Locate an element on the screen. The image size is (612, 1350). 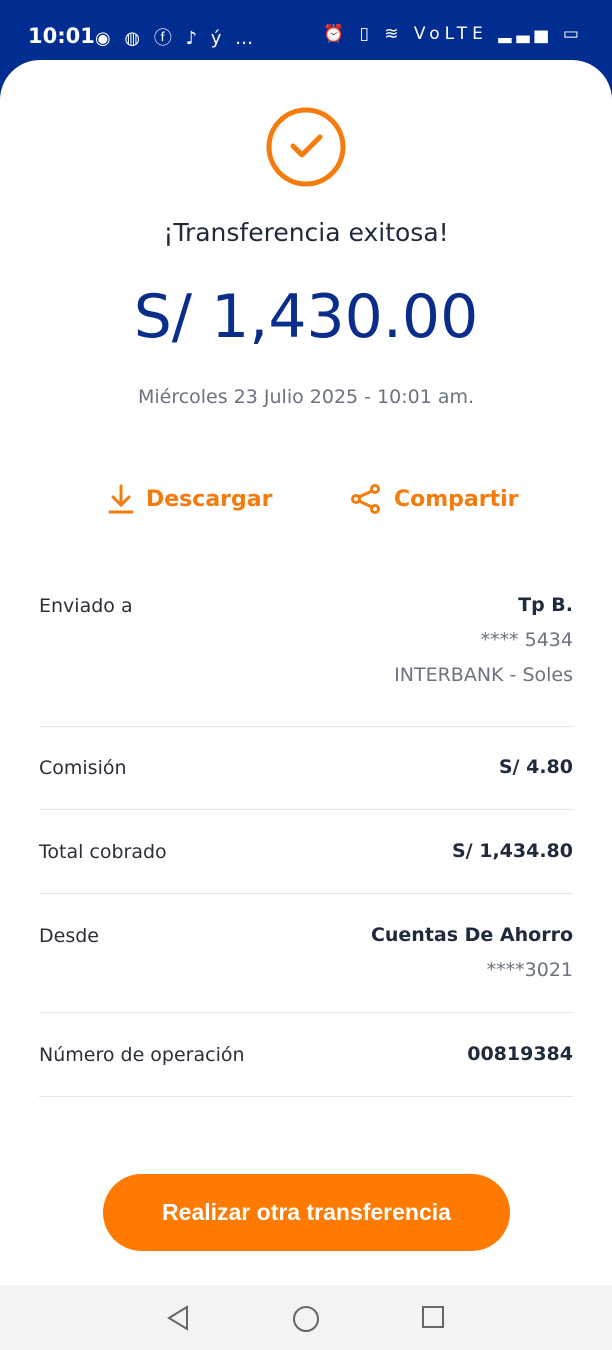
commission-value: S/ 4.80 is located at coordinates (535, 767).